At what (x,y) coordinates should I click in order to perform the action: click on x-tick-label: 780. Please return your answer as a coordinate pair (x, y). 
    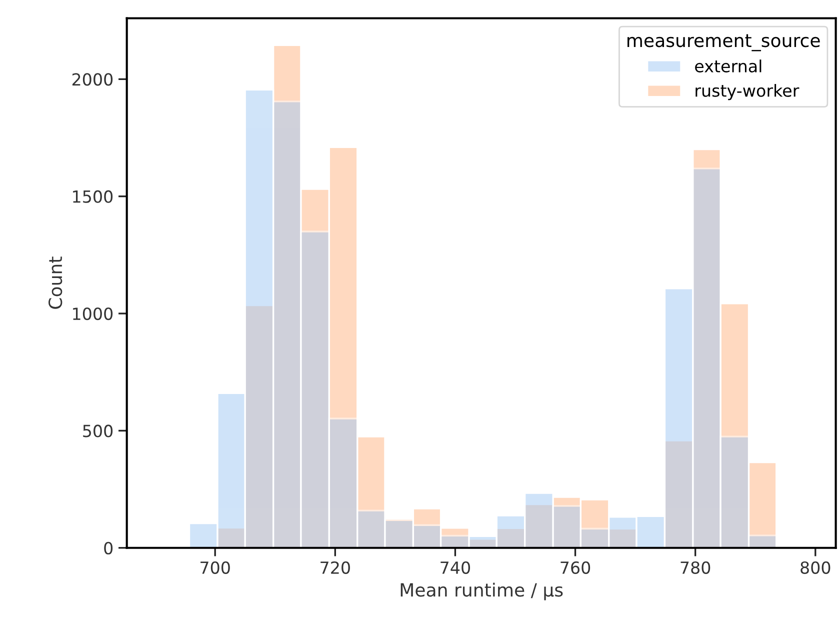
    Looking at the image, I should click on (695, 567).